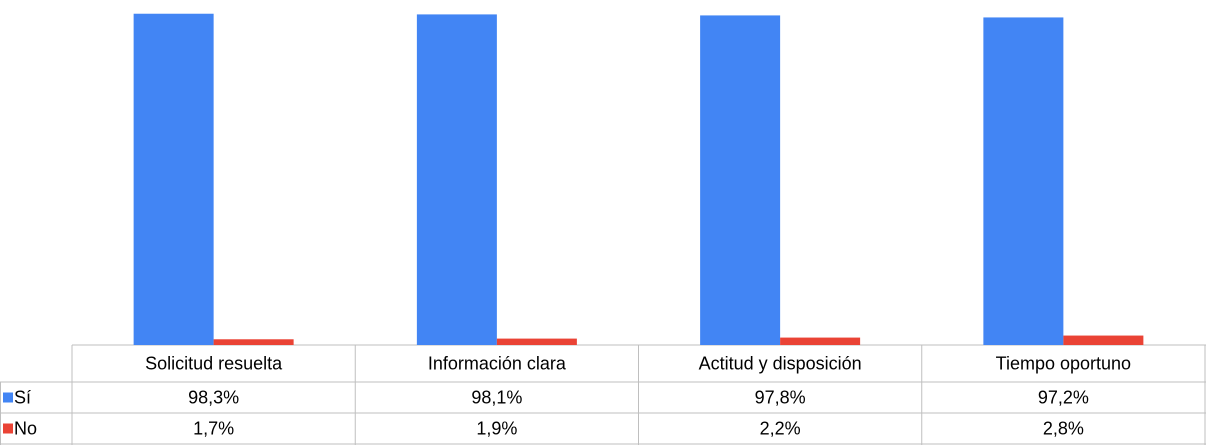  Describe the element at coordinates (780, 363) in the screenshot. I see `category-label: Actitud y disposición` at that location.